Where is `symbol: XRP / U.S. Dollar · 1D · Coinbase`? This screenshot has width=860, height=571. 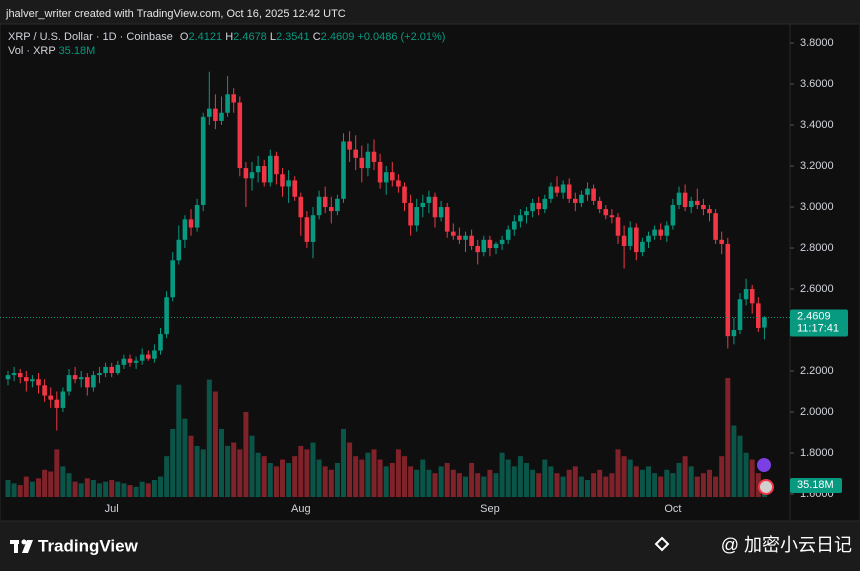 symbol: XRP / U.S. Dollar · 1D · Coinbase is located at coordinates (90, 37).